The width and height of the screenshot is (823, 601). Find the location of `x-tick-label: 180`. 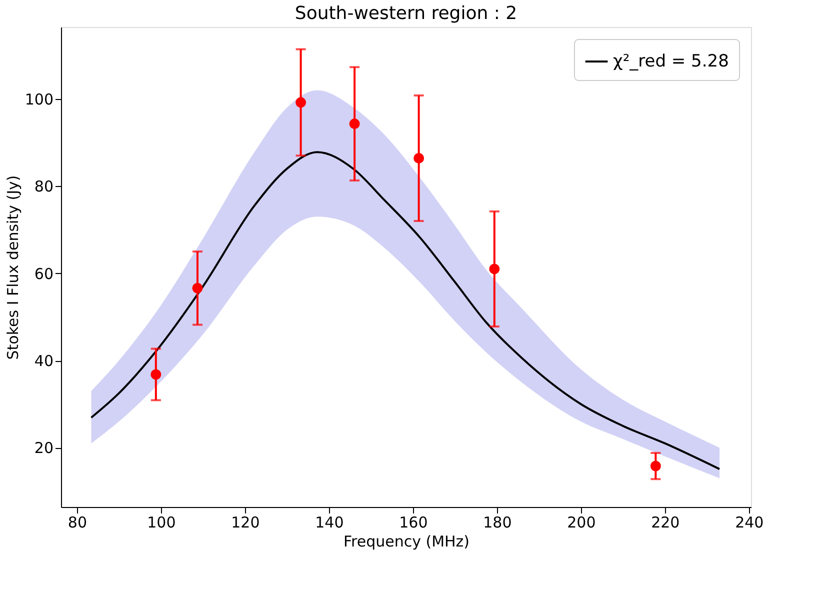

x-tick-label: 180 is located at coordinates (497, 523).